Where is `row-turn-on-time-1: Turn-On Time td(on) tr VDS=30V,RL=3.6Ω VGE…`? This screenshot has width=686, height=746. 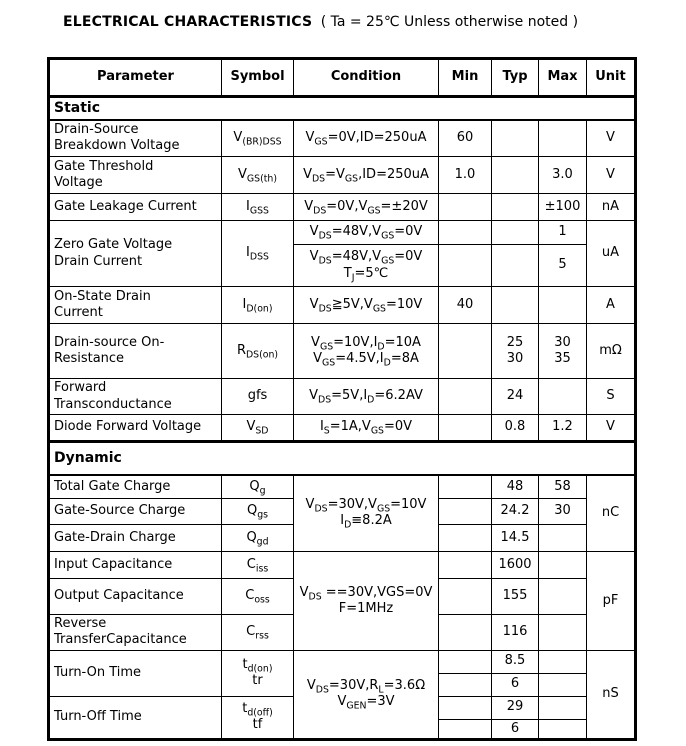 row-turn-on-time-1: Turn-On Time td(on) tr VDS=30V,RL=3.6Ω VGE… is located at coordinates (342, 694).